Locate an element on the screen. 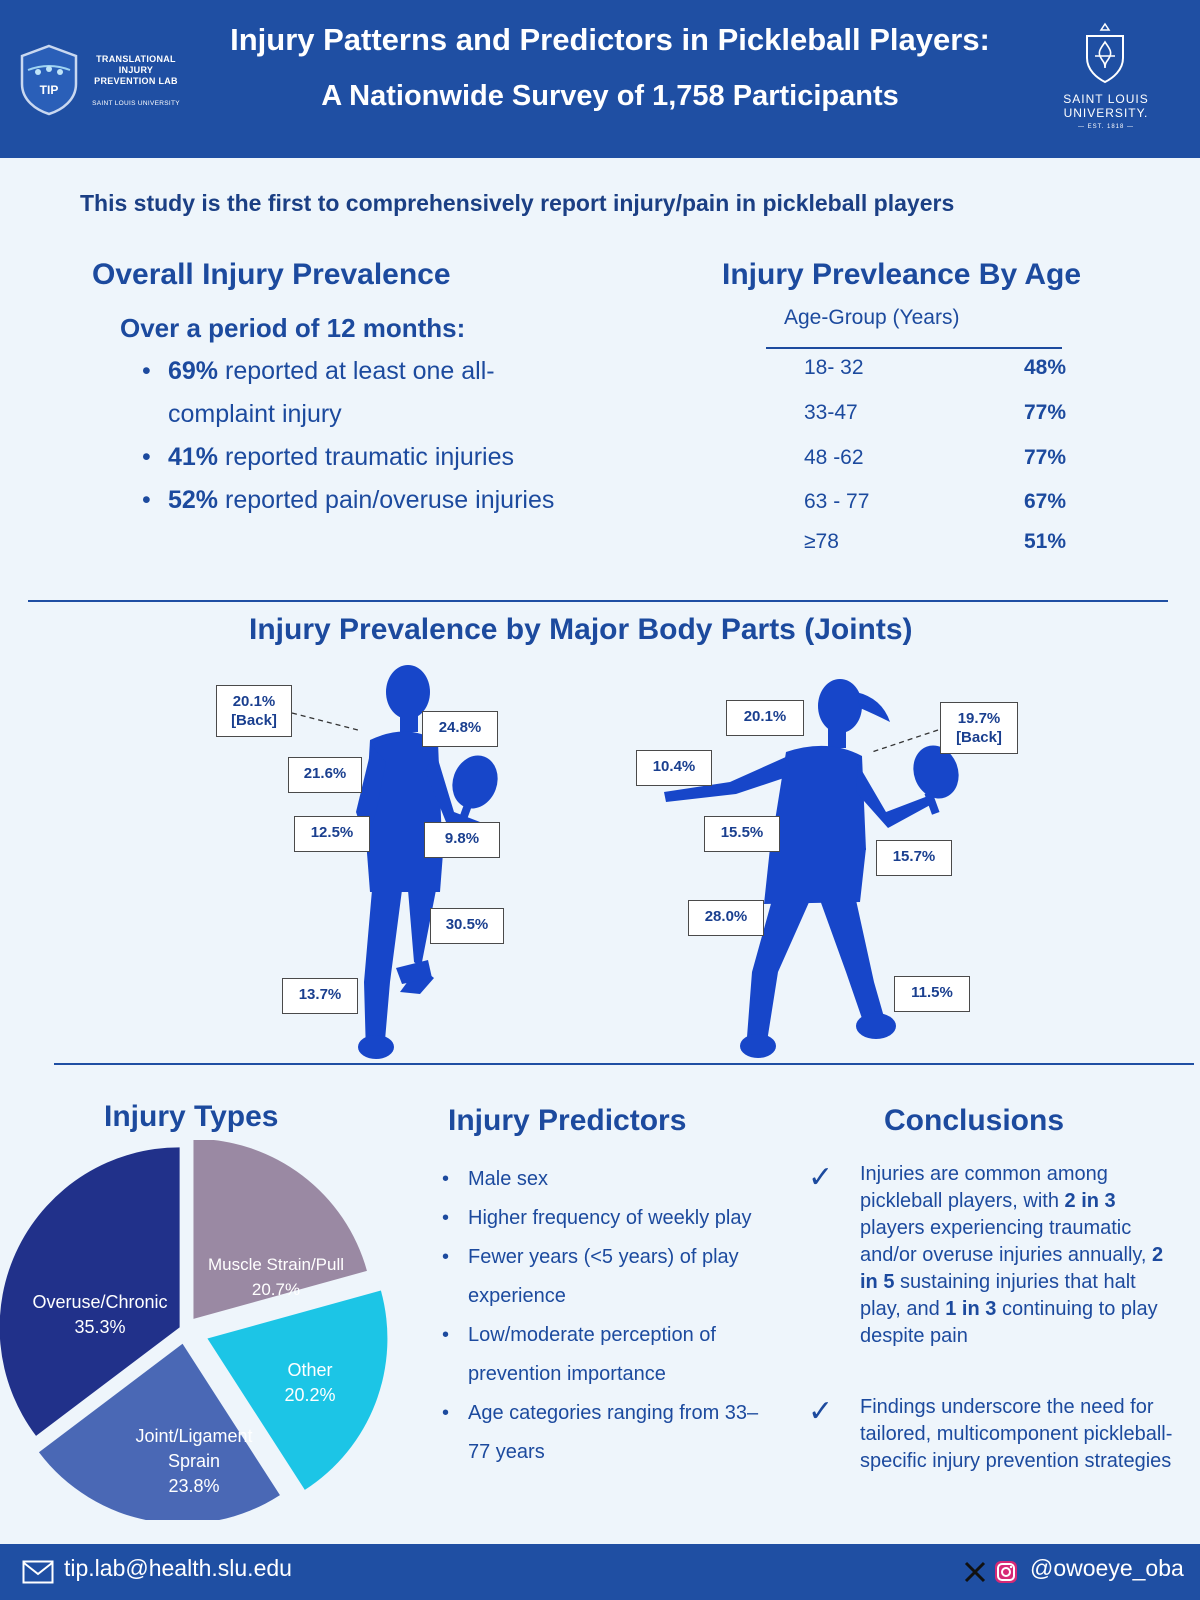 This screenshot has height=1600, width=1200. slu-crest-icon is located at coordinates (1105, 53).